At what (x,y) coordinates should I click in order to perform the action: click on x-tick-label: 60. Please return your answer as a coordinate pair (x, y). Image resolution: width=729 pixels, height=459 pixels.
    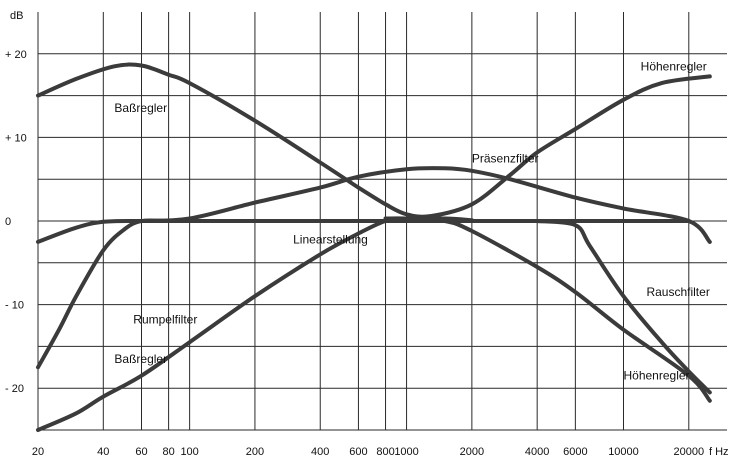
    Looking at the image, I should click on (141, 452).